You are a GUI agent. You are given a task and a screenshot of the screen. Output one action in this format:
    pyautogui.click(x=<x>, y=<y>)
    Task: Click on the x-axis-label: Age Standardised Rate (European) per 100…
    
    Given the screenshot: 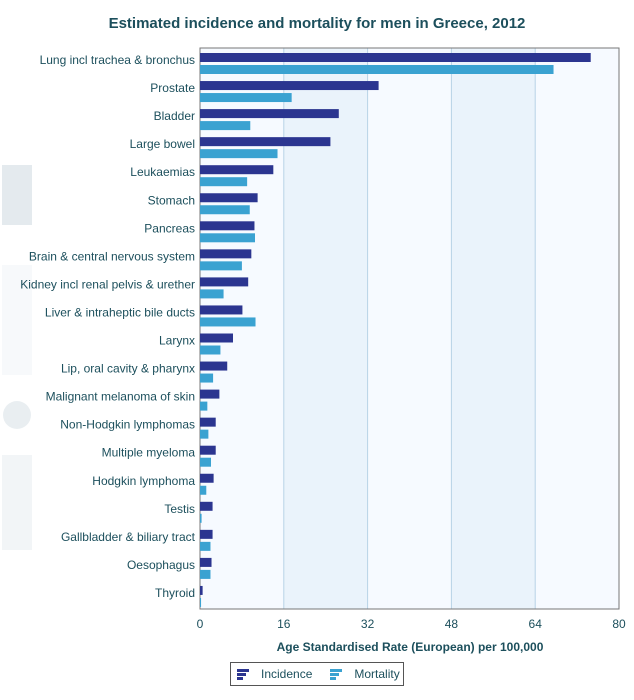 What is the action you would take?
    pyautogui.click(x=410, y=647)
    